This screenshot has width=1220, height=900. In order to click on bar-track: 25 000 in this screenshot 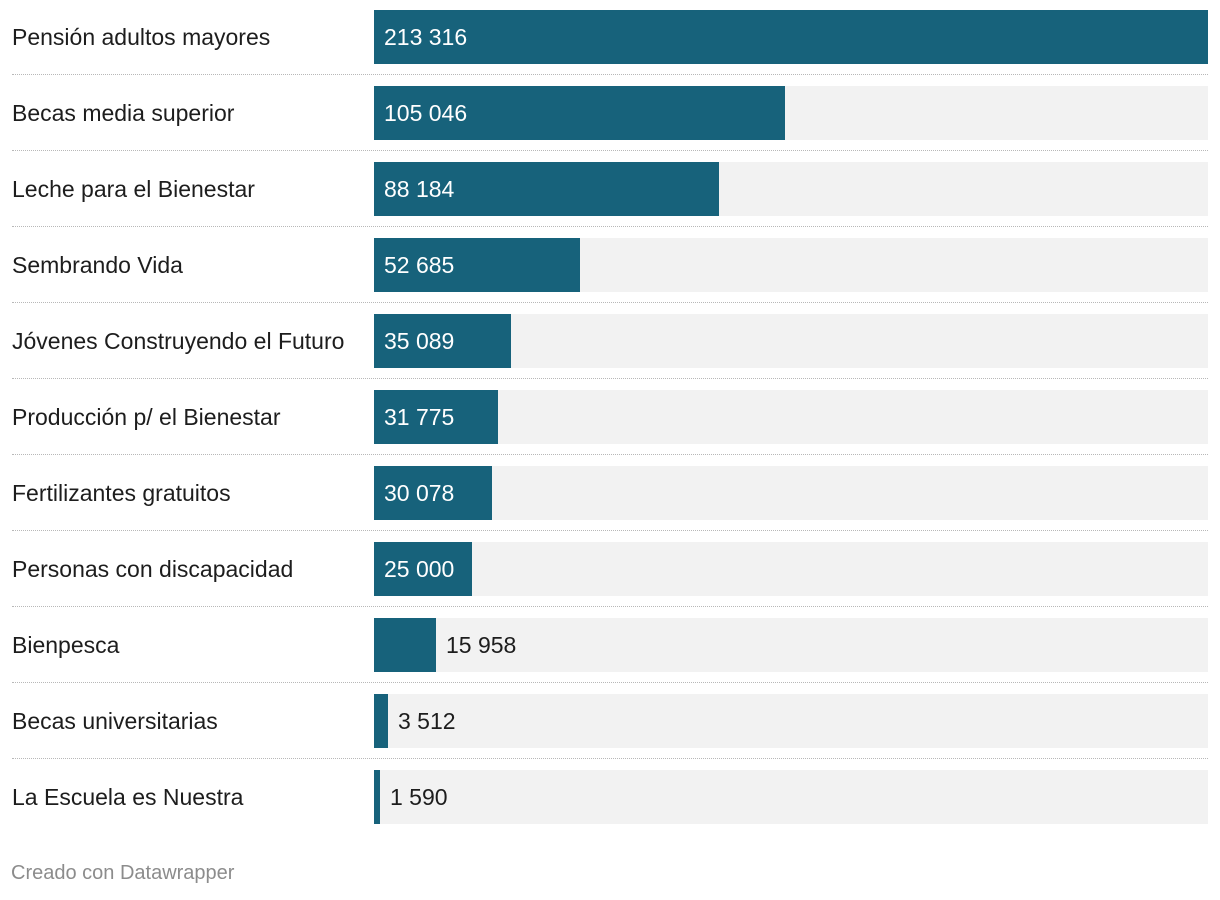, I will do `click(791, 569)`.